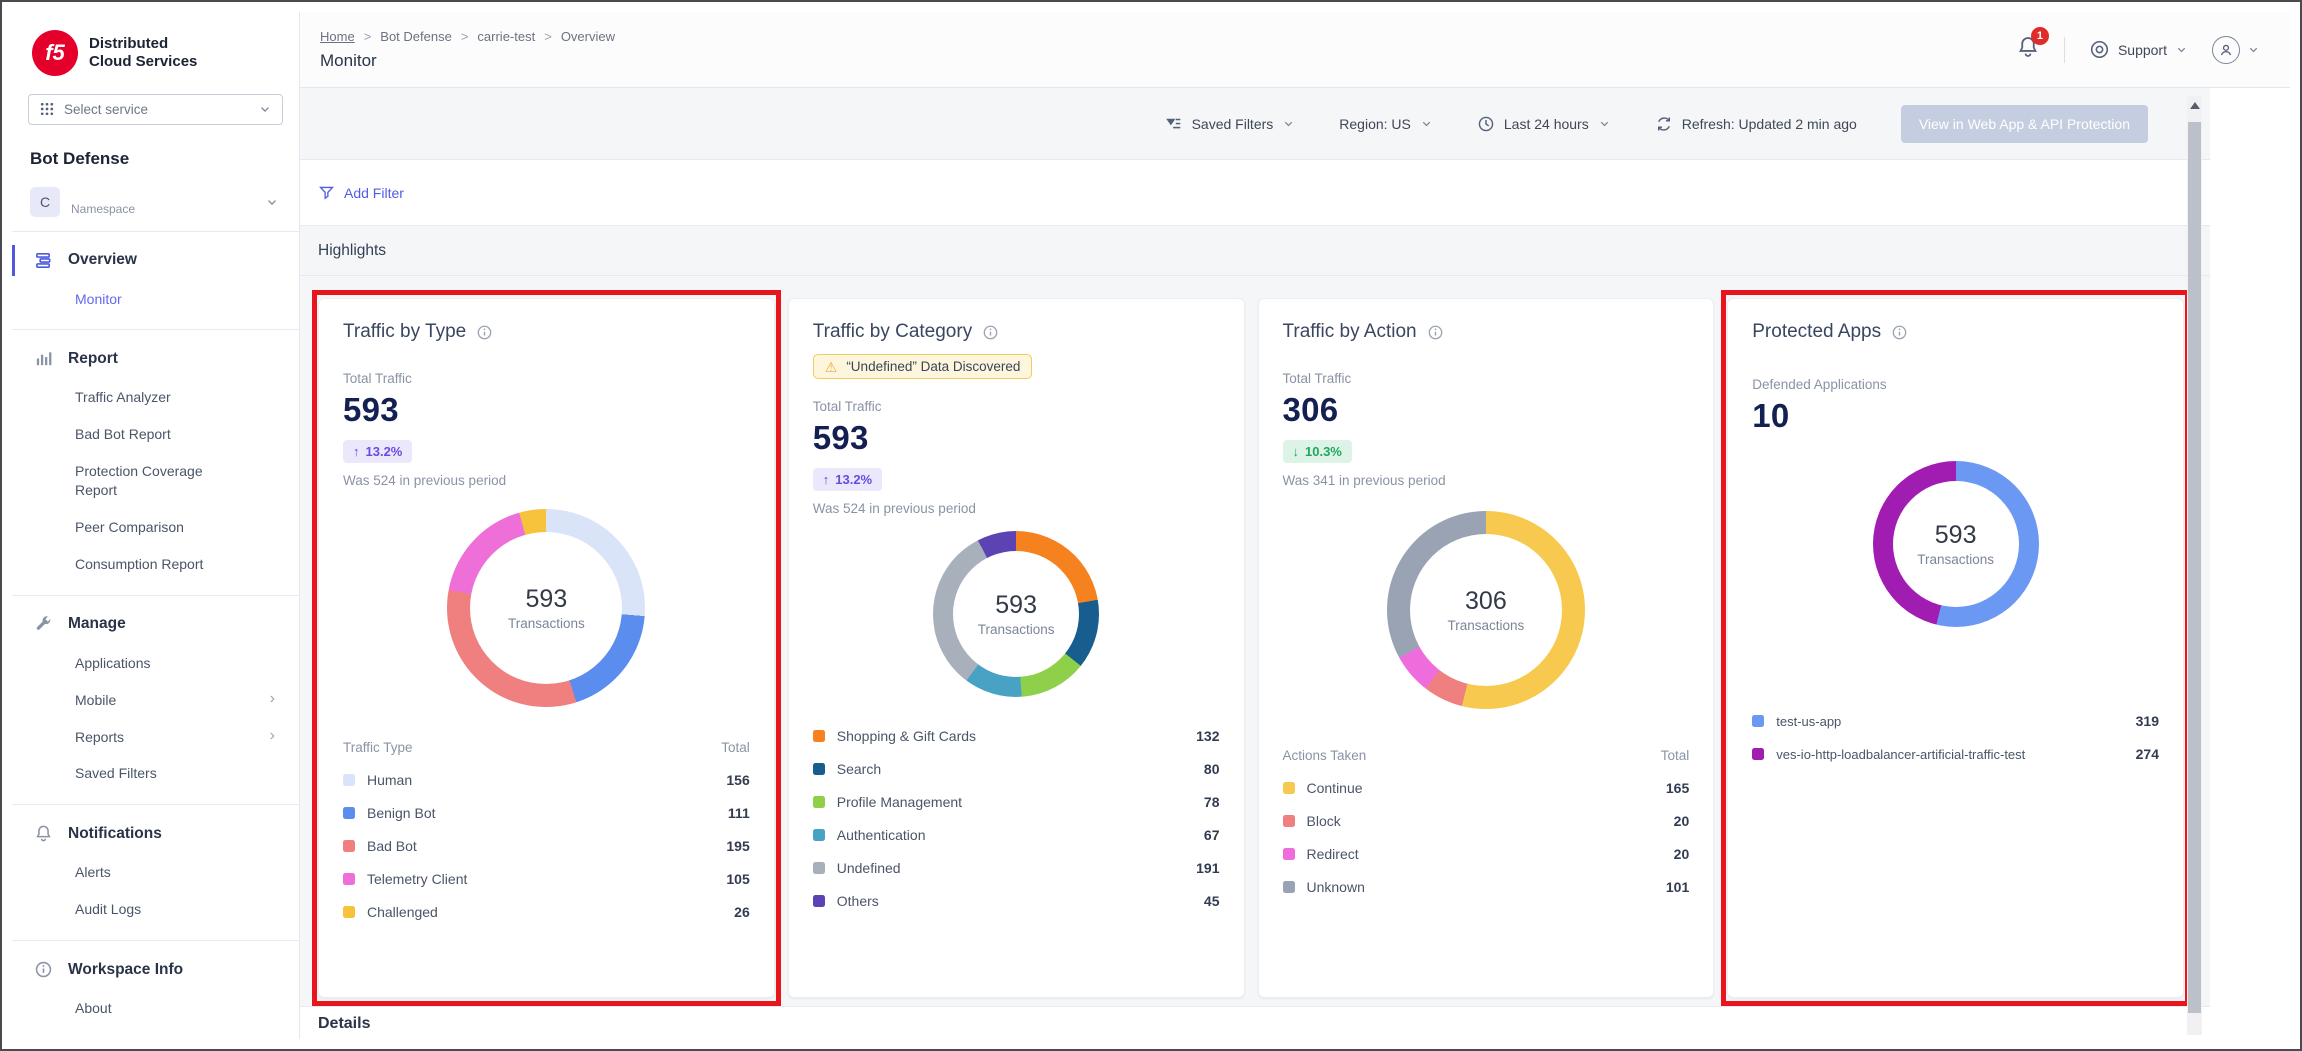  I want to click on legend-rows: Human 156 Benign Bot 111, so click(546, 846).